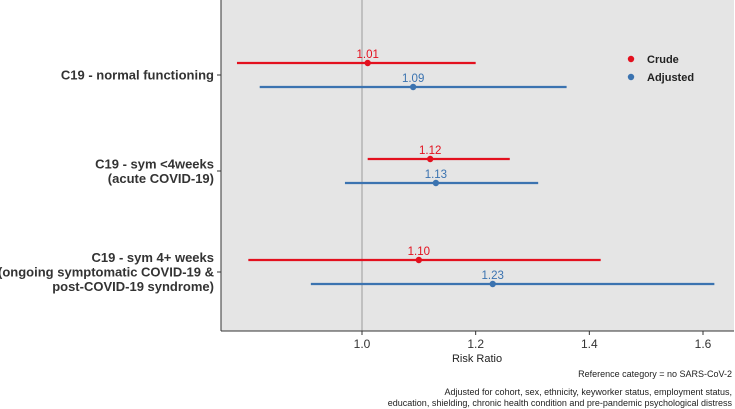 Image resolution: width=735 pixels, height=409 pixels. I want to click on x-tick-label: 1.6, so click(703, 344).